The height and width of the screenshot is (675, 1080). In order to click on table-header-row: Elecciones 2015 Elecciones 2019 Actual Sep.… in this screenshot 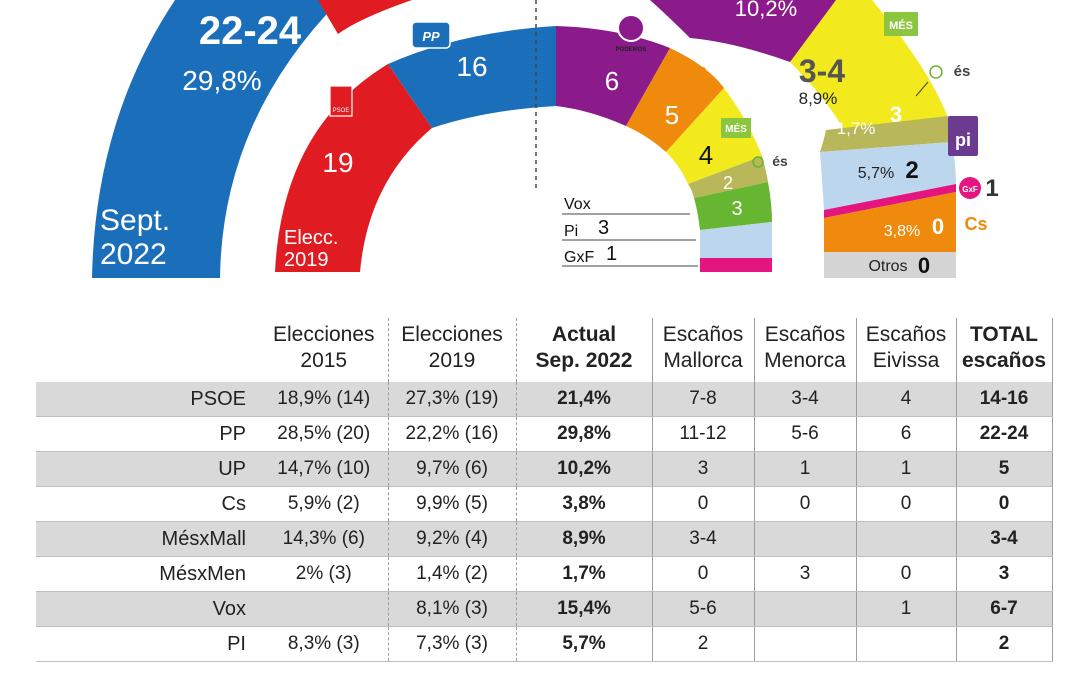, I will do `click(544, 350)`.